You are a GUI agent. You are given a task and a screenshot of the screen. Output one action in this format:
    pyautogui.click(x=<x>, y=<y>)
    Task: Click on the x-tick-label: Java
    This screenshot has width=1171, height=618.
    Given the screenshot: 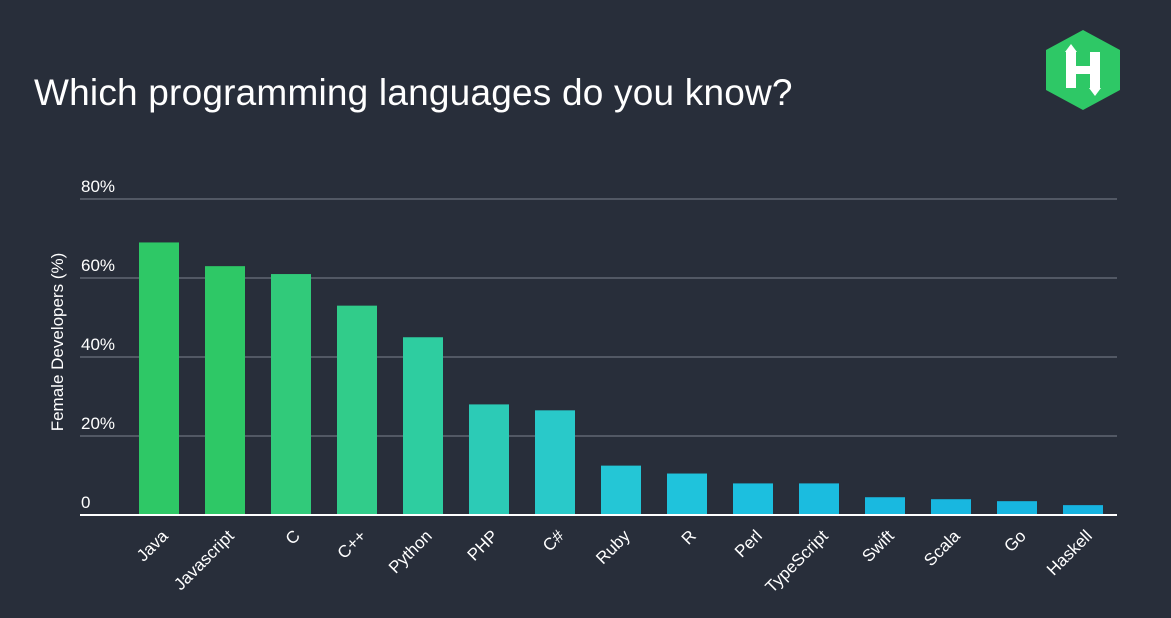 What is the action you would take?
    pyautogui.click(x=152, y=545)
    